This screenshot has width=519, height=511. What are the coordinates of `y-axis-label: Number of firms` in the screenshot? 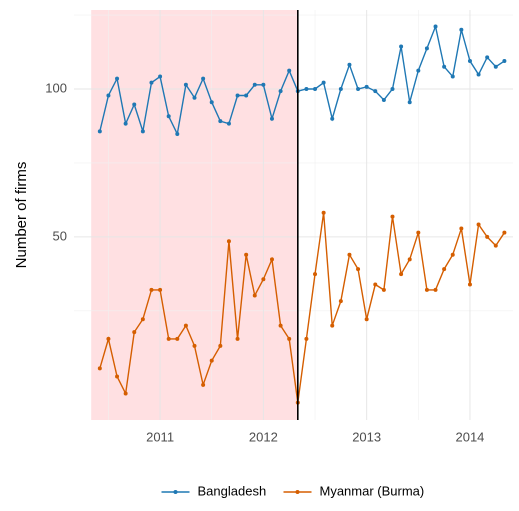 It's located at (21, 215).